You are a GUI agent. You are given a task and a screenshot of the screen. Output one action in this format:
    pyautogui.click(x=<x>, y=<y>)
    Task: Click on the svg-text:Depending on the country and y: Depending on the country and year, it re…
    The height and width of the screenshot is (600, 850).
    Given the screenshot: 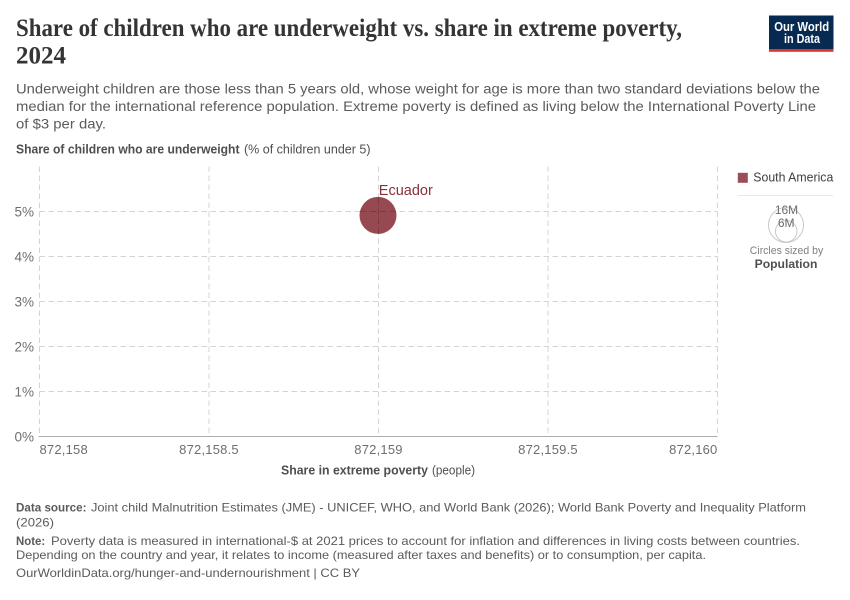 What is the action you would take?
    pyautogui.click(x=361, y=555)
    